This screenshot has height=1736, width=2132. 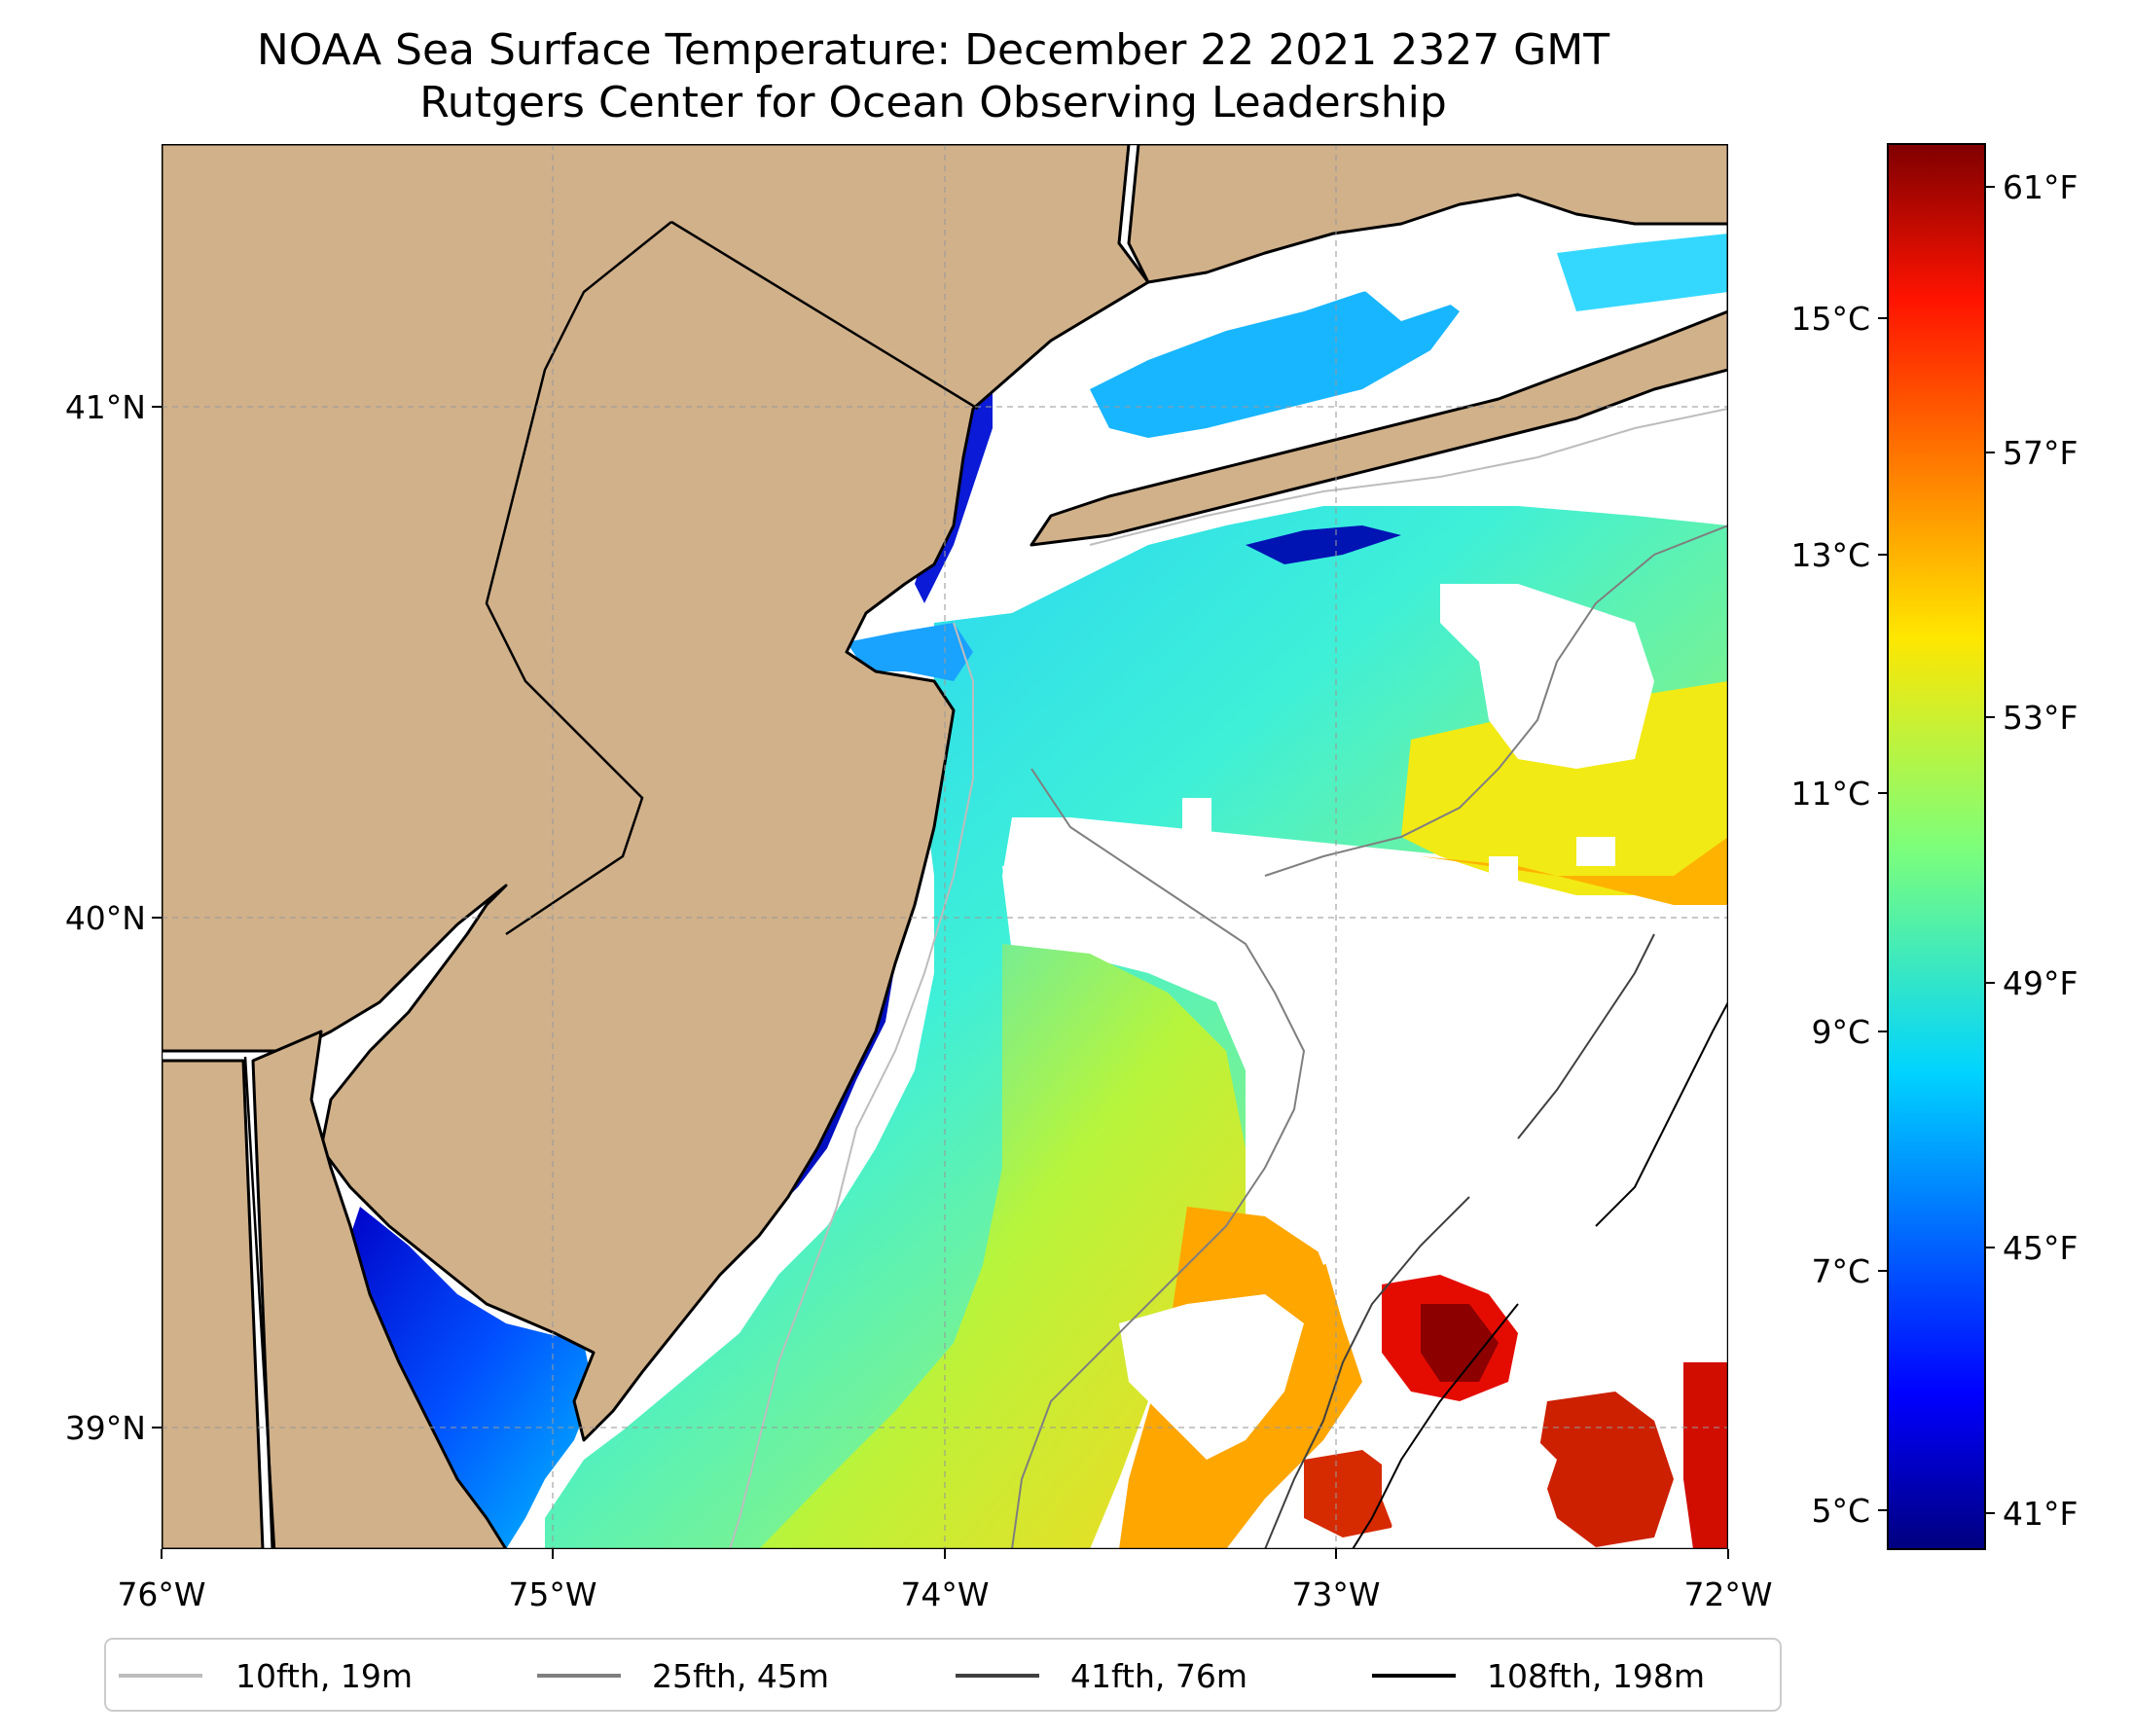 I want to click on border-de-md, so click(x=259, y=1303).